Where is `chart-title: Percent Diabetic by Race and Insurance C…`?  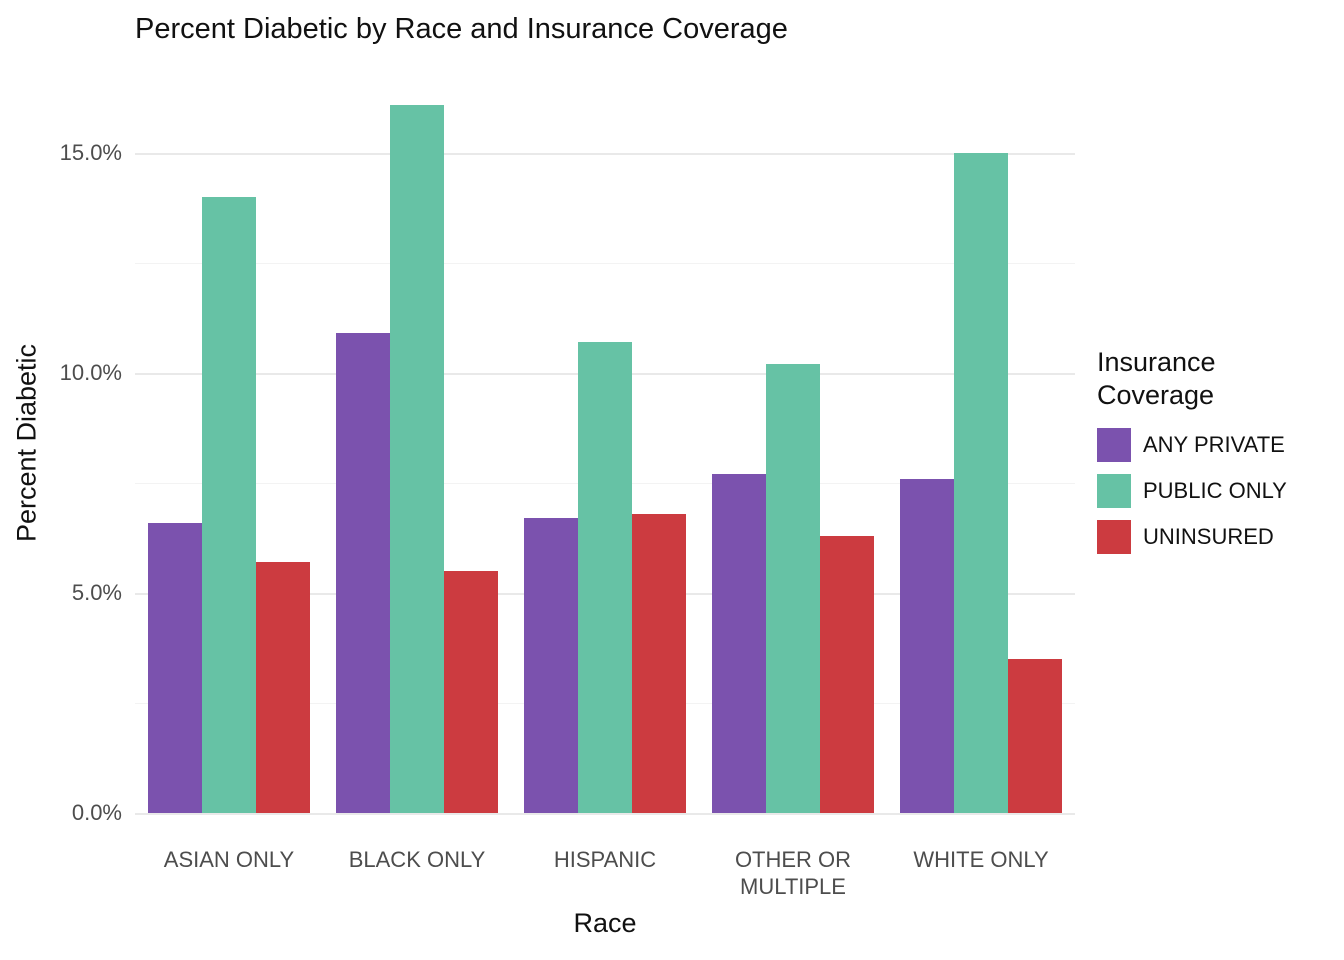
chart-title: Percent Diabetic by Race and Insurance C… is located at coordinates (461, 29).